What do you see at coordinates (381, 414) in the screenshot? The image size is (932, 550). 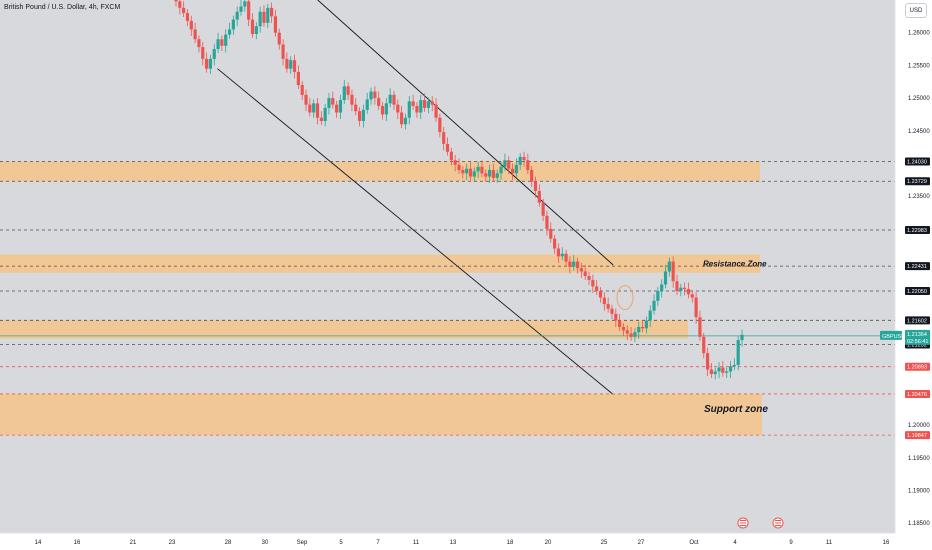 I see `support-zone` at bounding box center [381, 414].